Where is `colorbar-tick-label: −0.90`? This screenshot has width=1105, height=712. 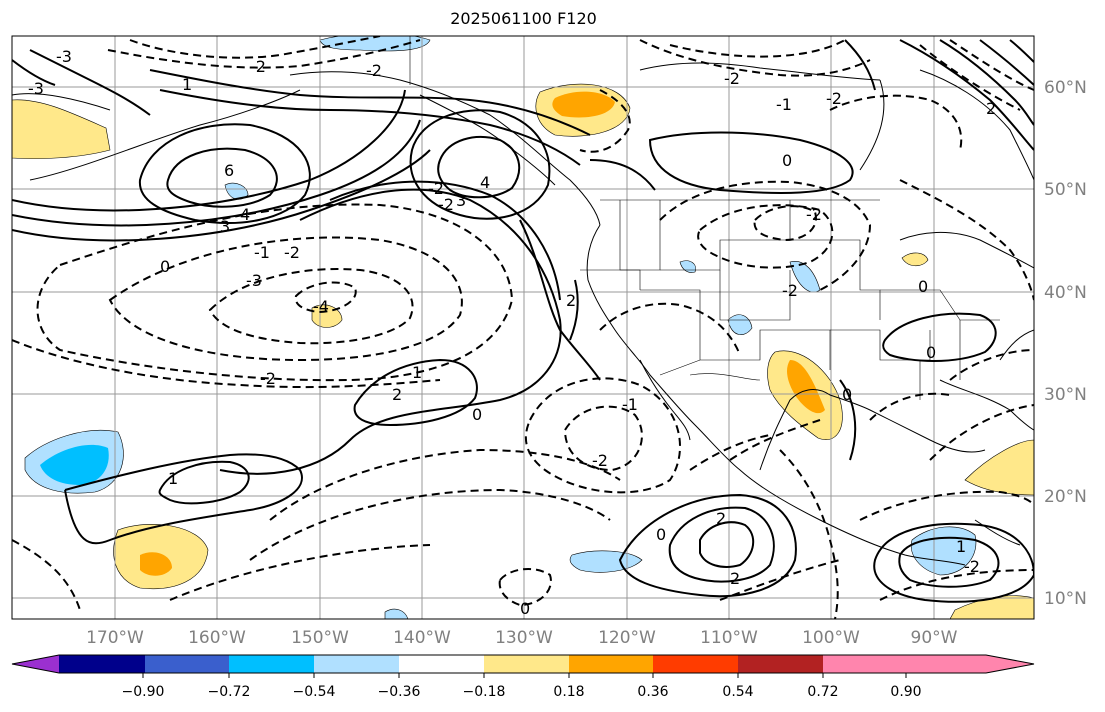
colorbar-tick-label: −0.90 is located at coordinates (143, 692).